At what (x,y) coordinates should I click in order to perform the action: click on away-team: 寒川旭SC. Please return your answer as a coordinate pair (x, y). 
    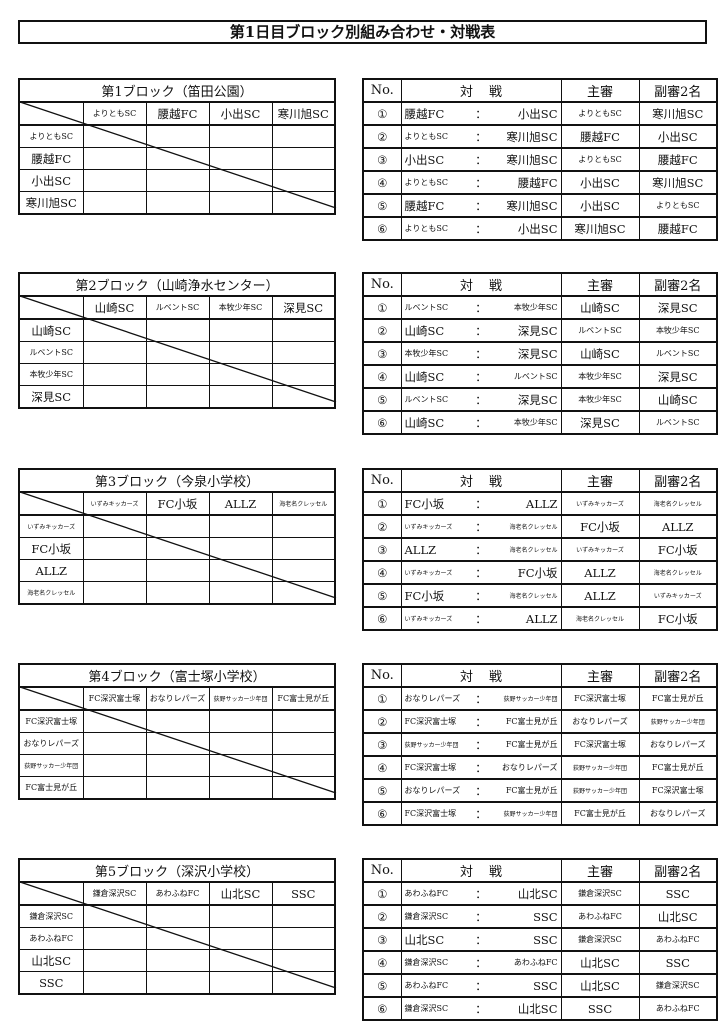
    Looking at the image, I should click on (525, 205).